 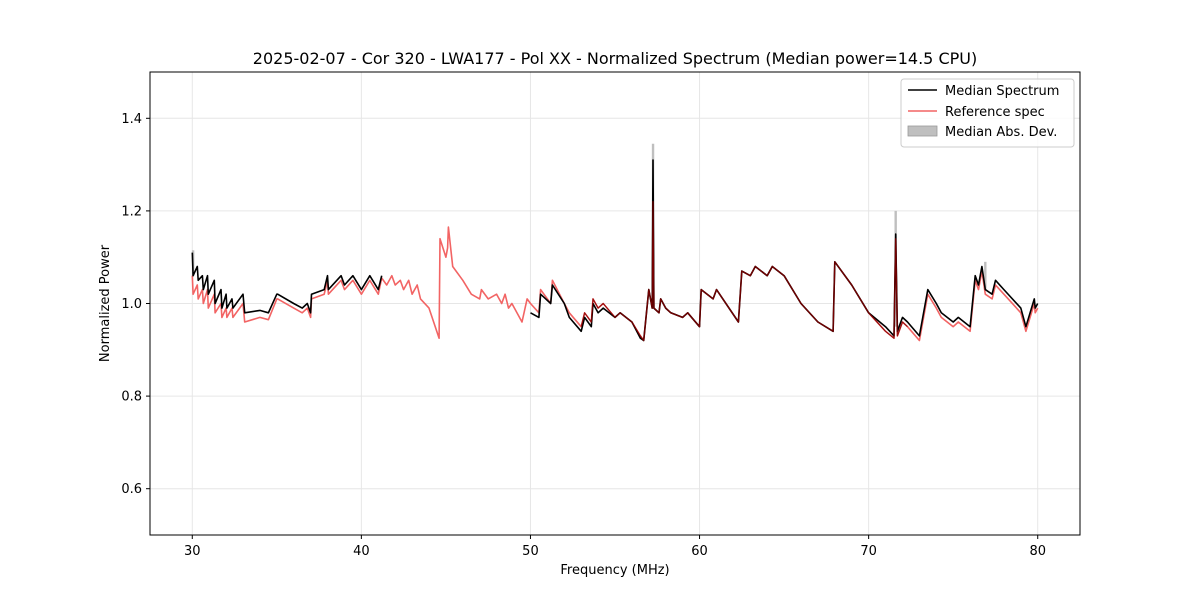 I want to click on legend-box, so click(x=987, y=113).